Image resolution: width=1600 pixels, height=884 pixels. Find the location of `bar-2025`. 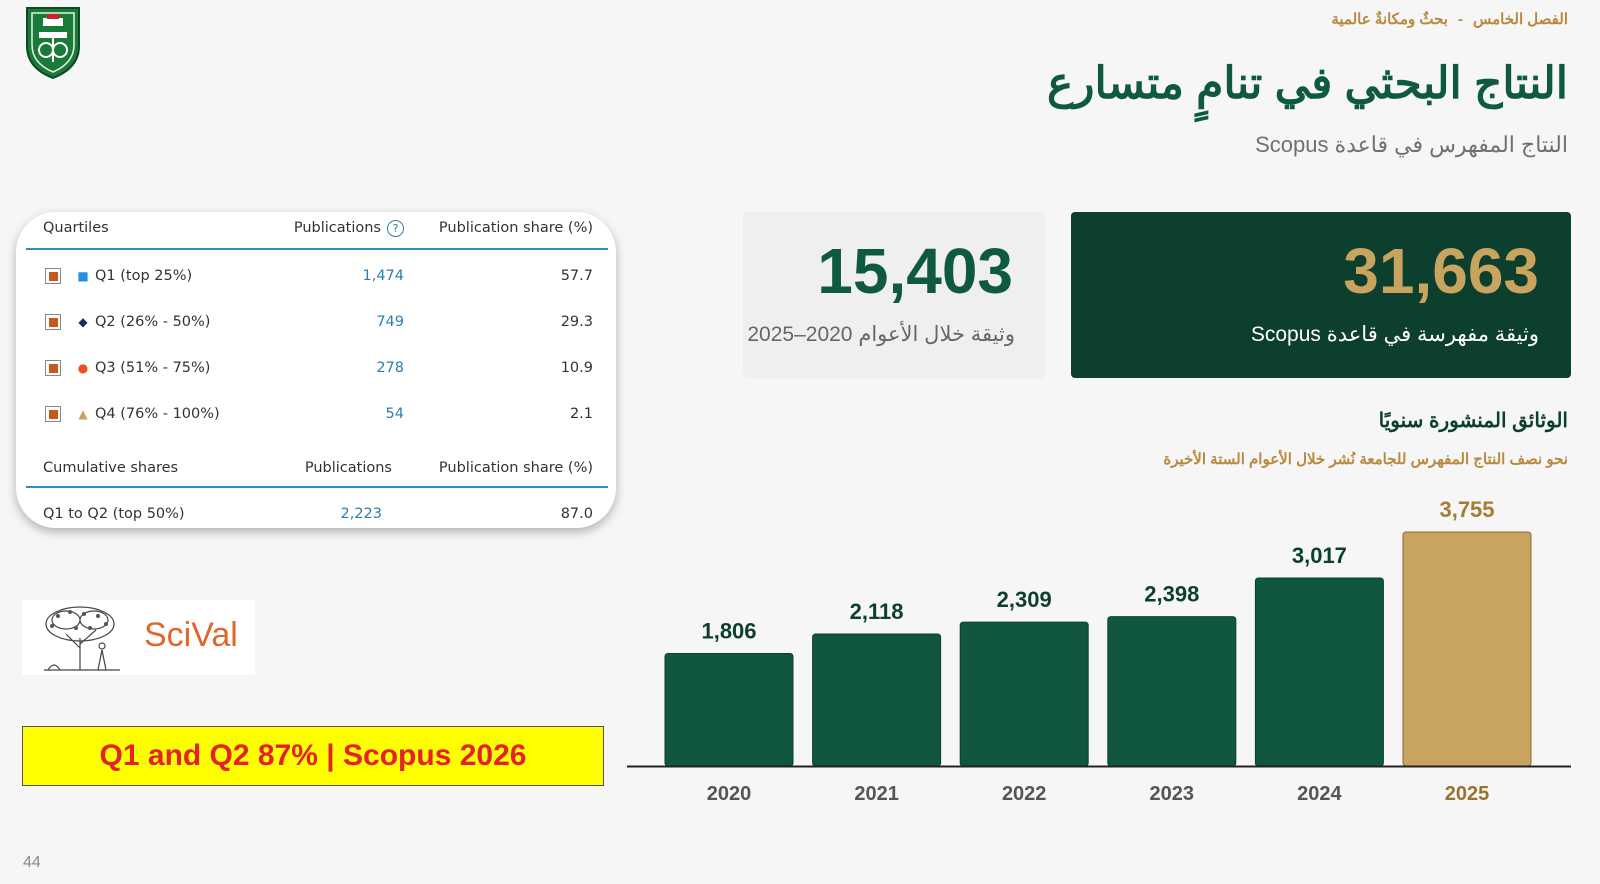

bar-2025 is located at coordinates (1467, 649).